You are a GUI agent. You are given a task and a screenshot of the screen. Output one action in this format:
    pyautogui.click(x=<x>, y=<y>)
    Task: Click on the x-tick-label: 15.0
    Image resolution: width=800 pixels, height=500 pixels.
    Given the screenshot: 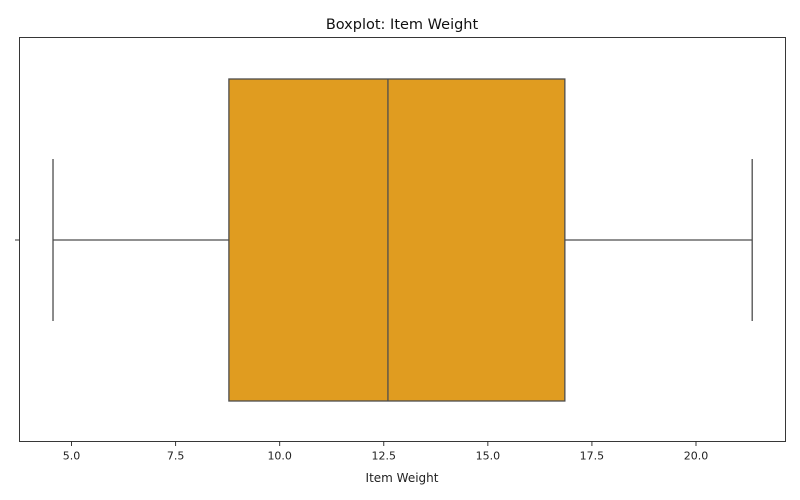 What is the action you would take?
    pyautogui.click(x=488, y=456)
    